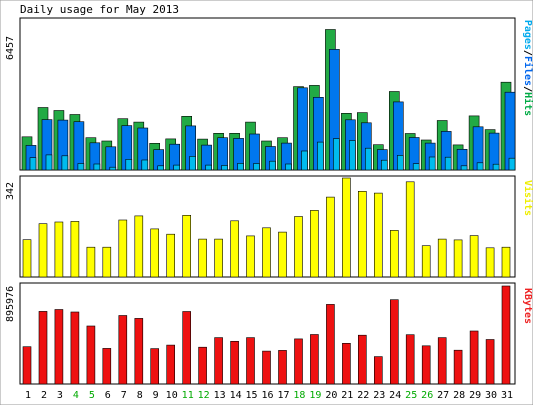 The image size is (533, 405). I want to click on x-tick-label: 19, so click(315, 395).